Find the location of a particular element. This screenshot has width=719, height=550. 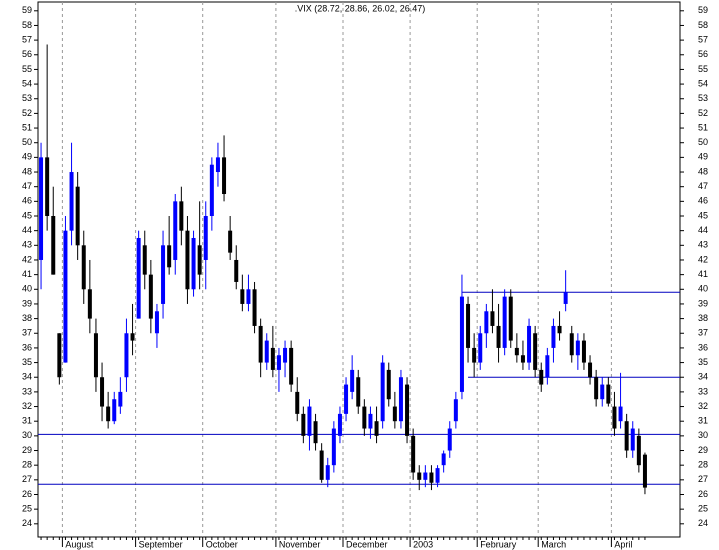

y-tick-label-left: 30 is located at coordinates (27, 435).